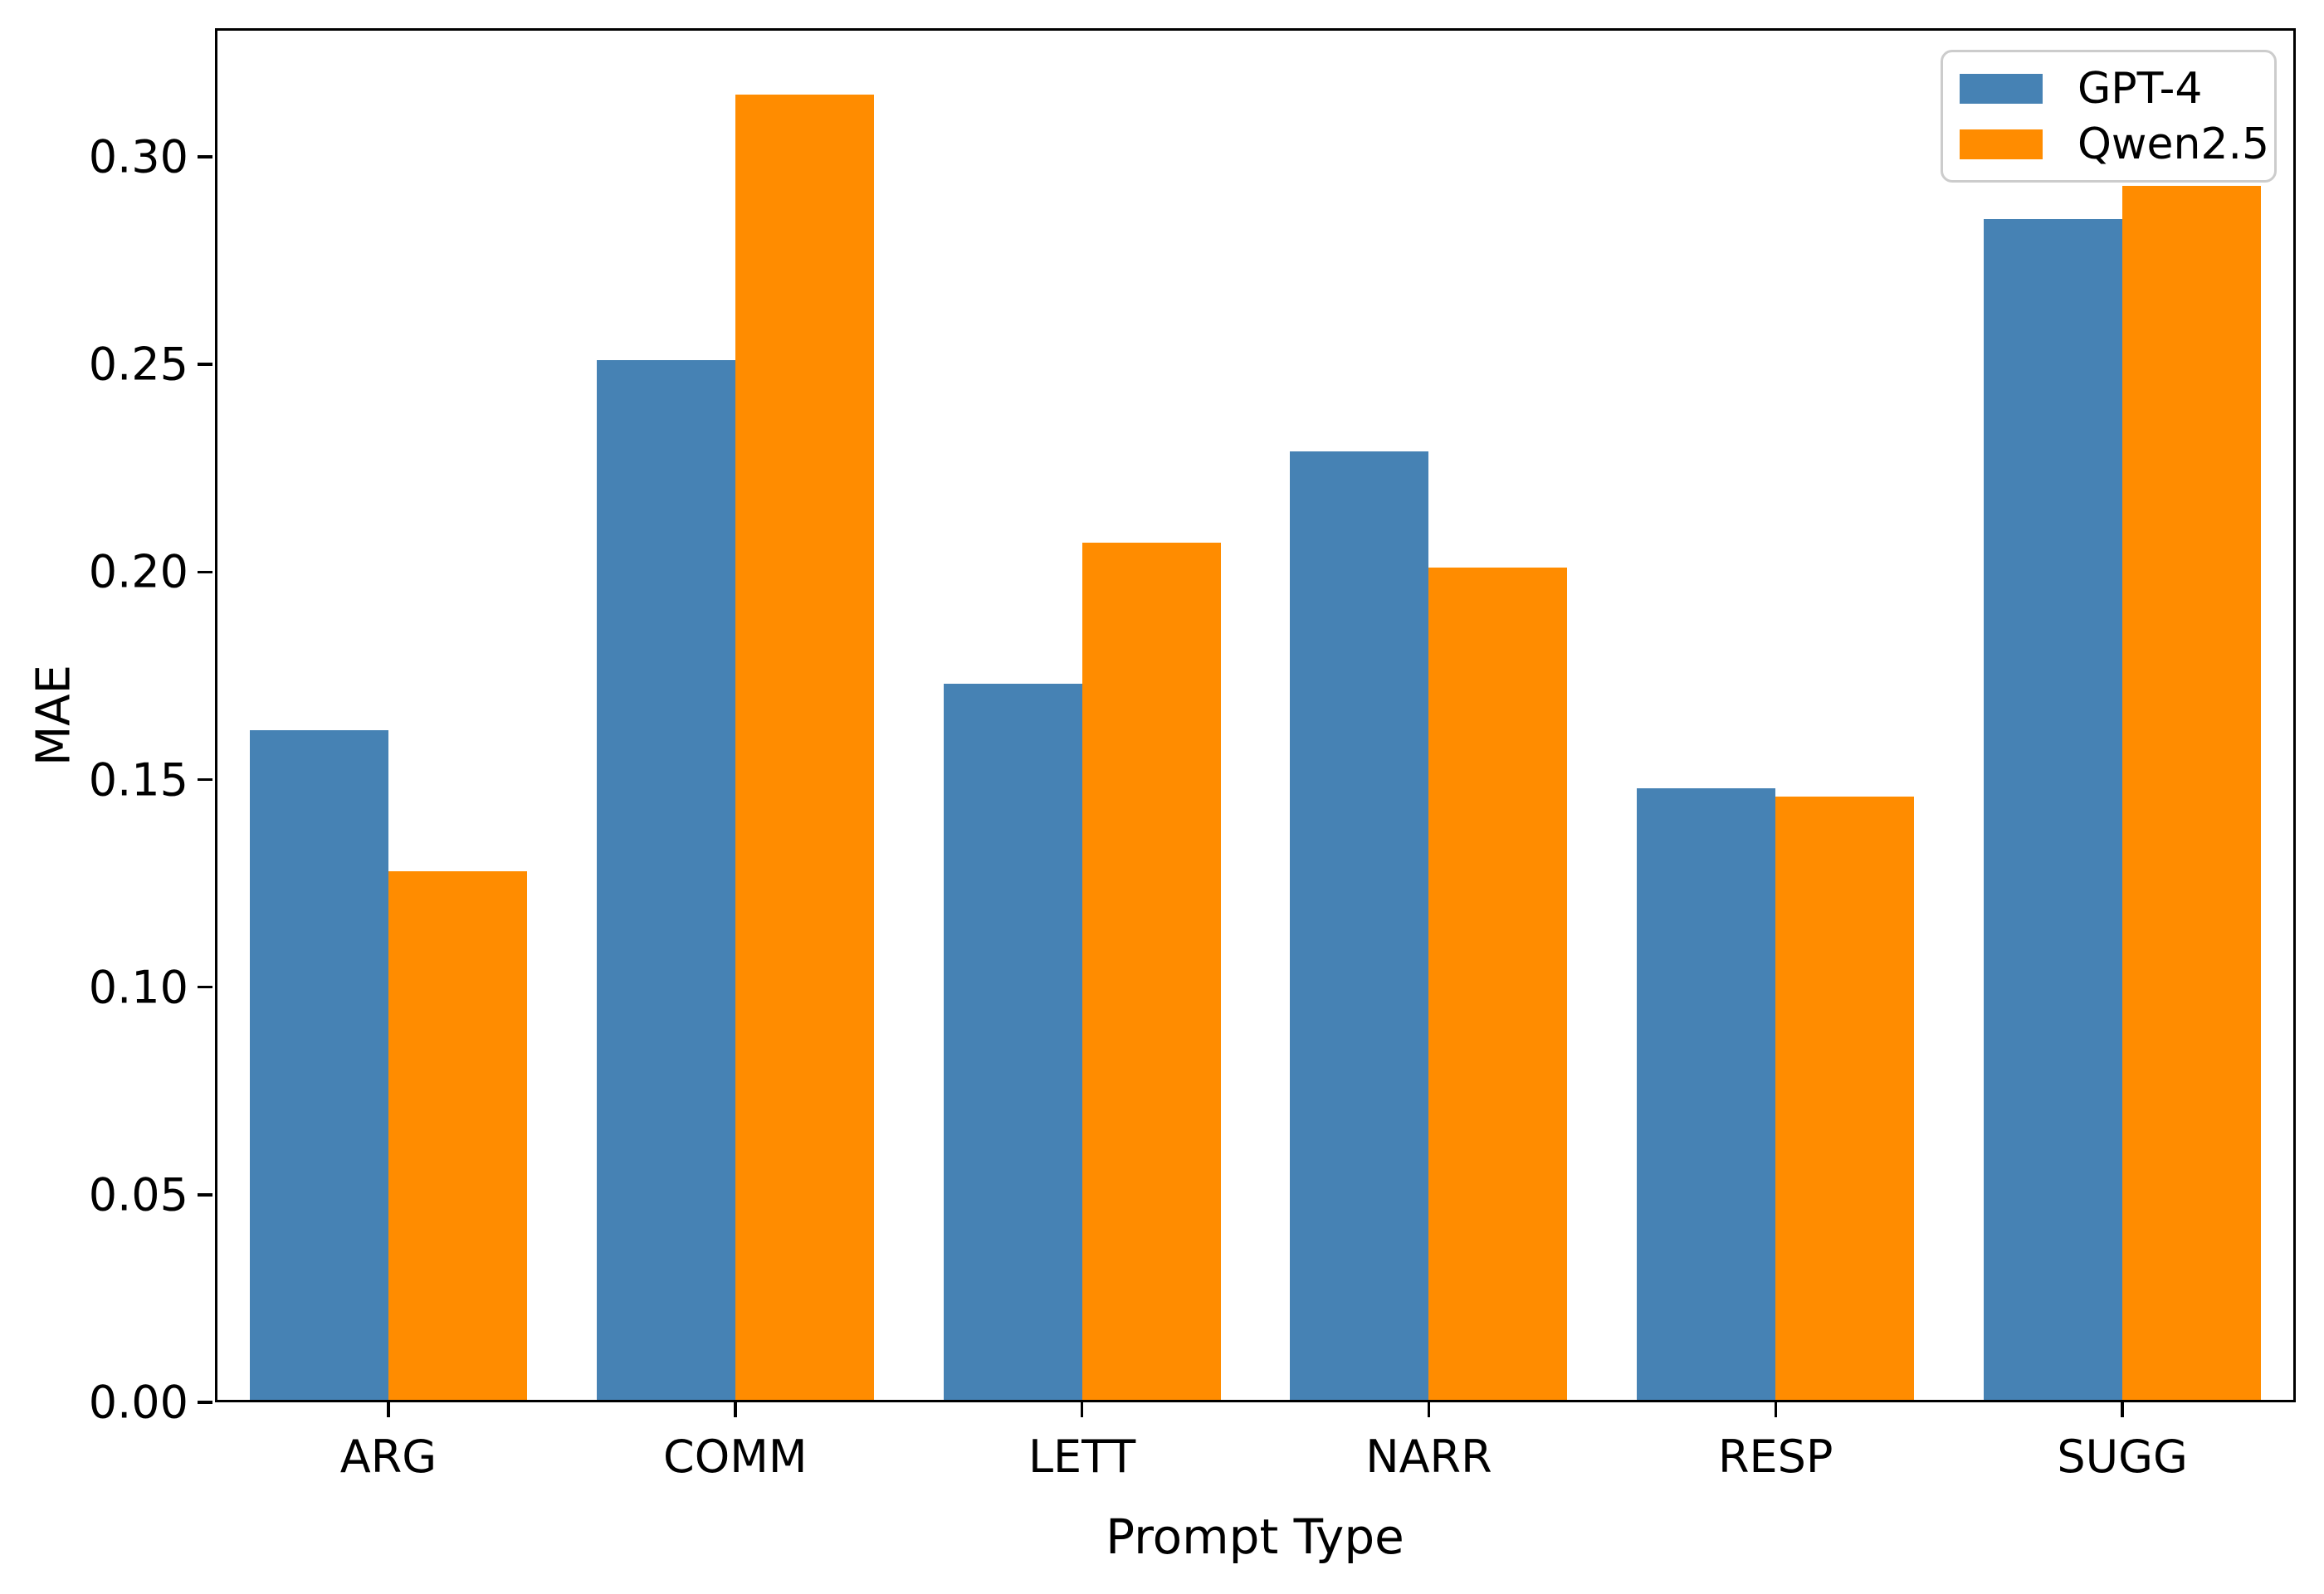 The width and height of the screenshot is (2324, 1594). What do you see at coordinates (735, 1457) in the screenshot?
I see `x-tick-label-comm: COMM` at bounding box center [735, 1457].